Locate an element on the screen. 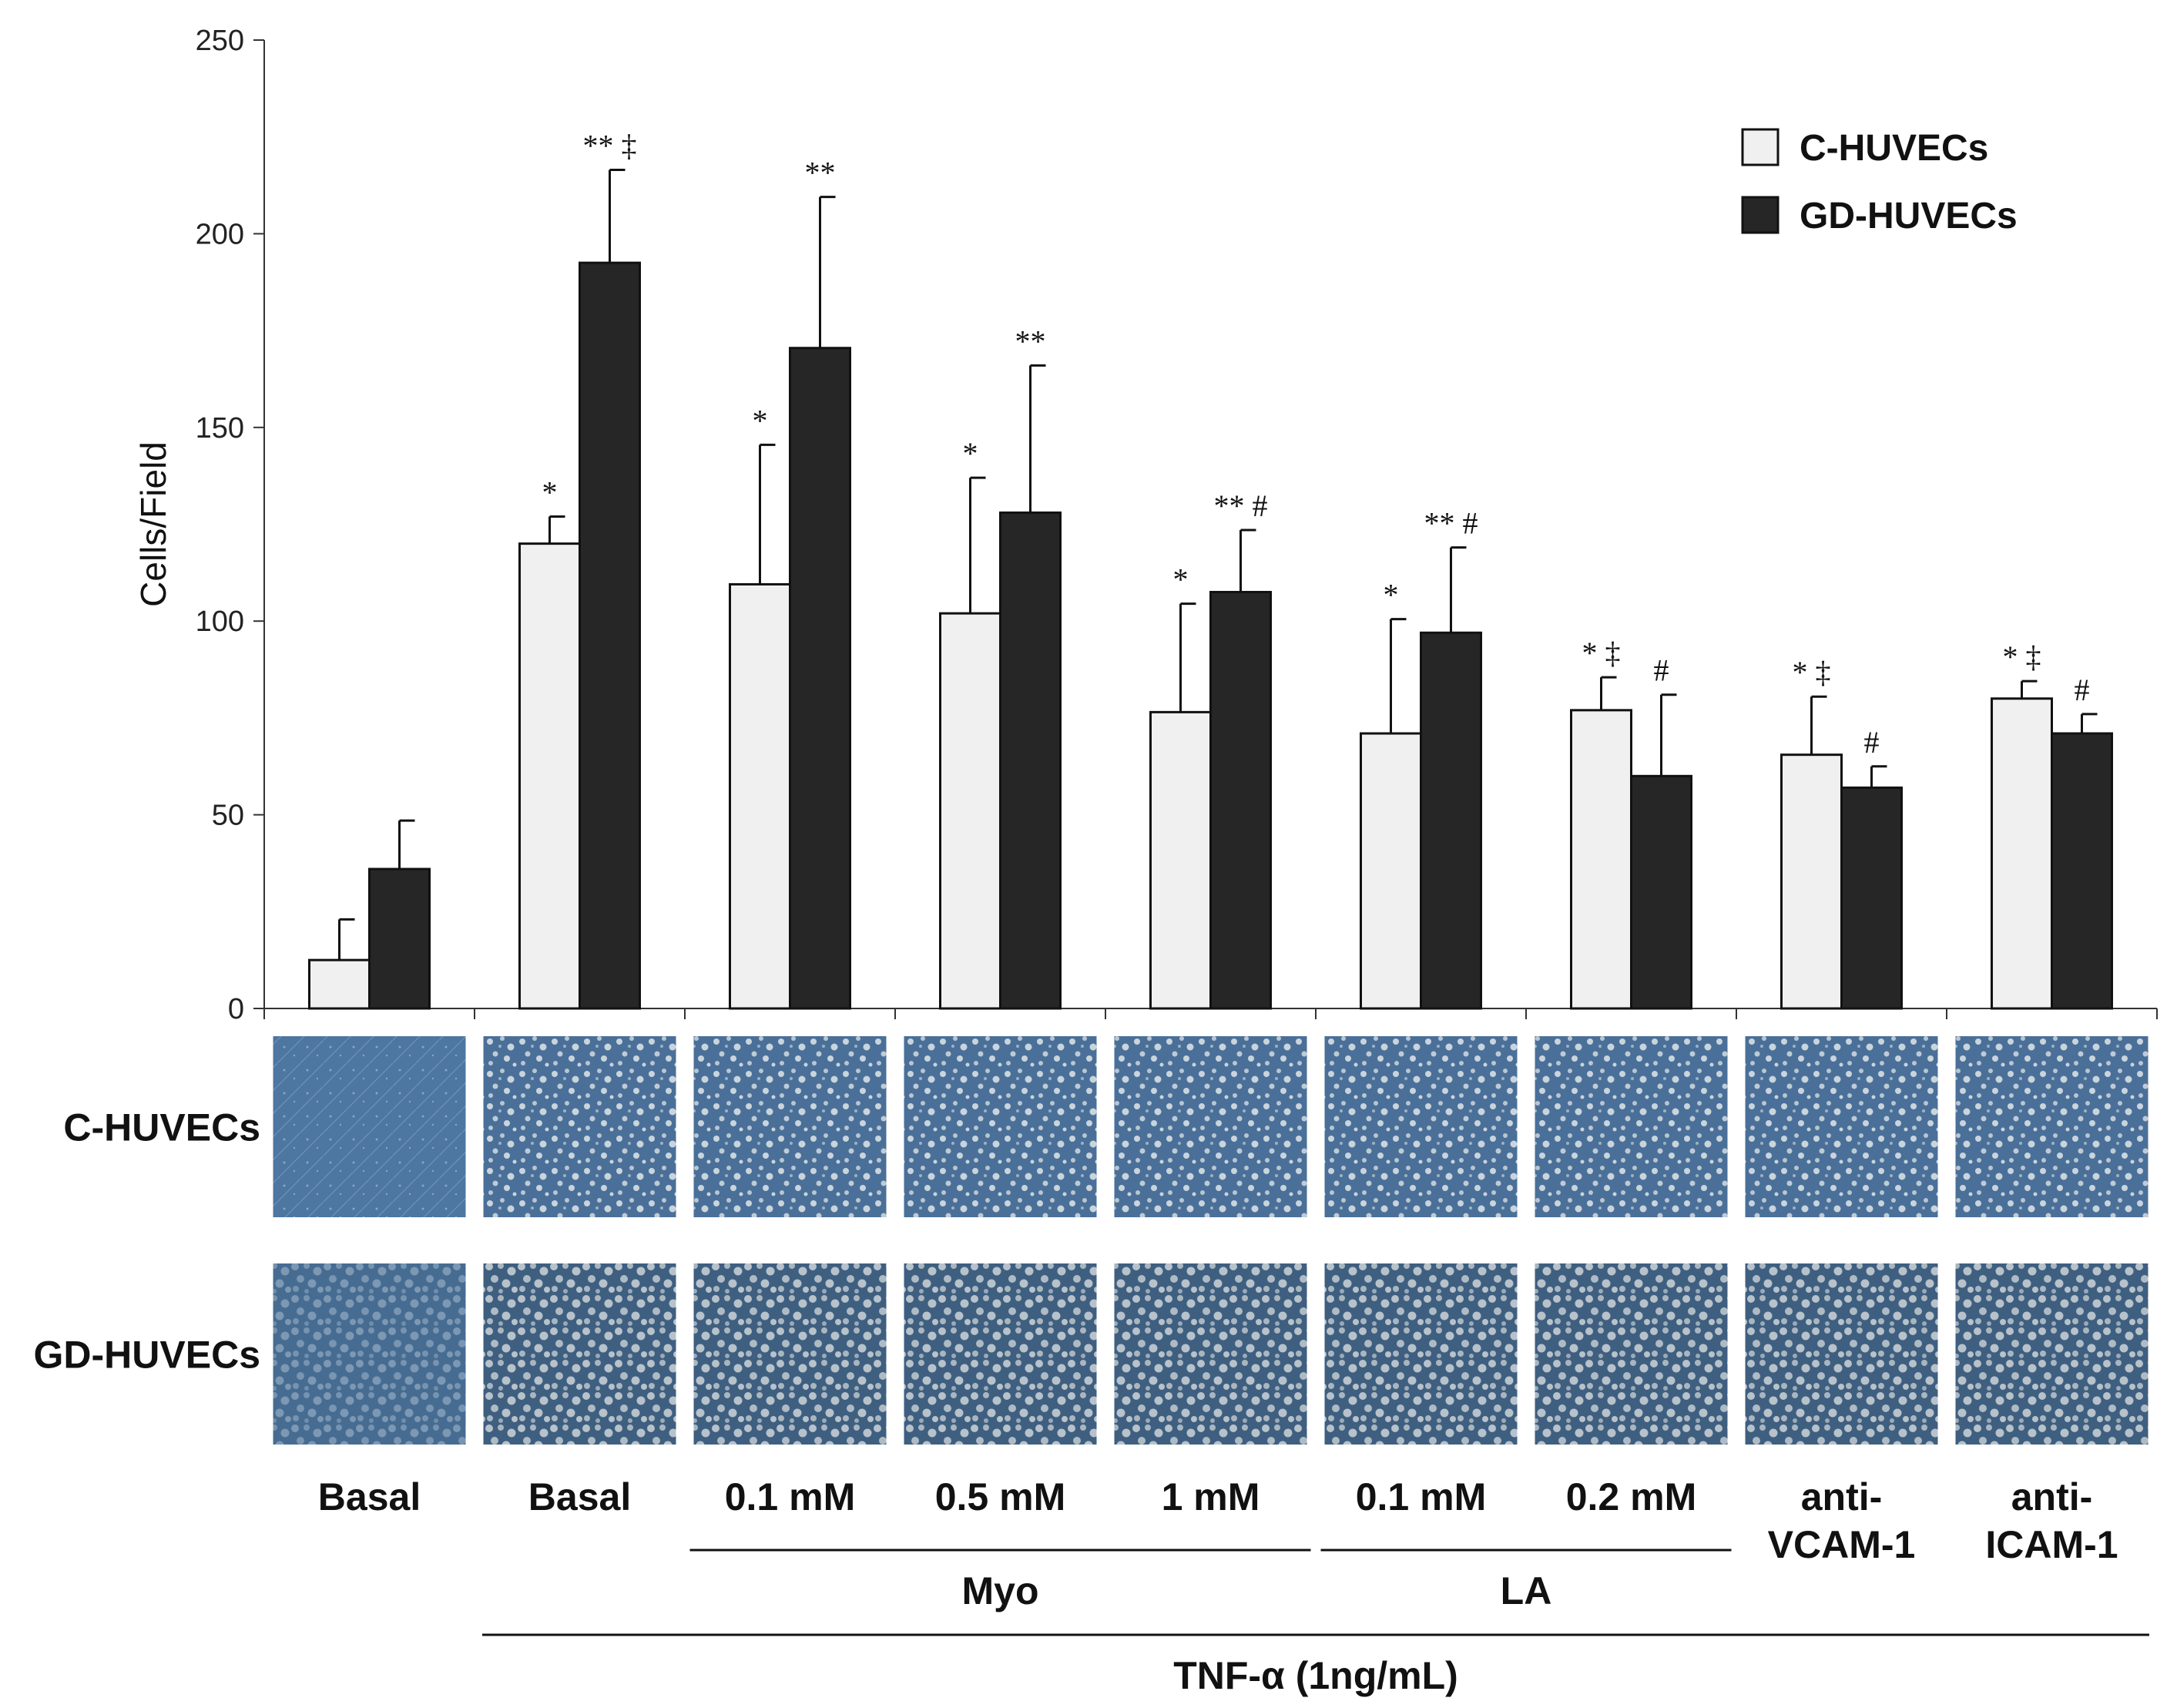 The image size is (2177, 1708). significance-mark: ** ‡ is located at coordinates (610, 145).